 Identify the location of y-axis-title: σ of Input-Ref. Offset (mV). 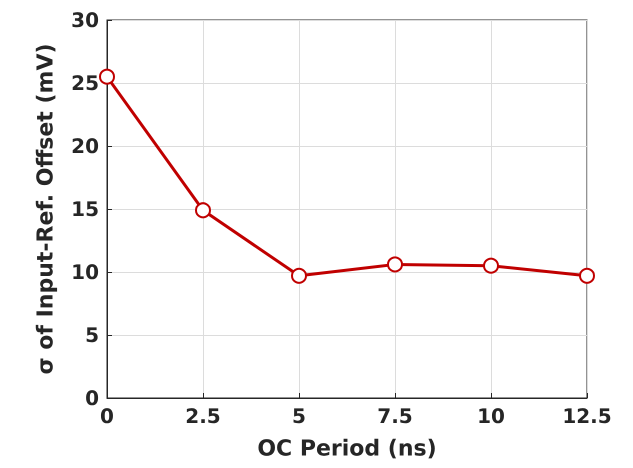
(46, 209).